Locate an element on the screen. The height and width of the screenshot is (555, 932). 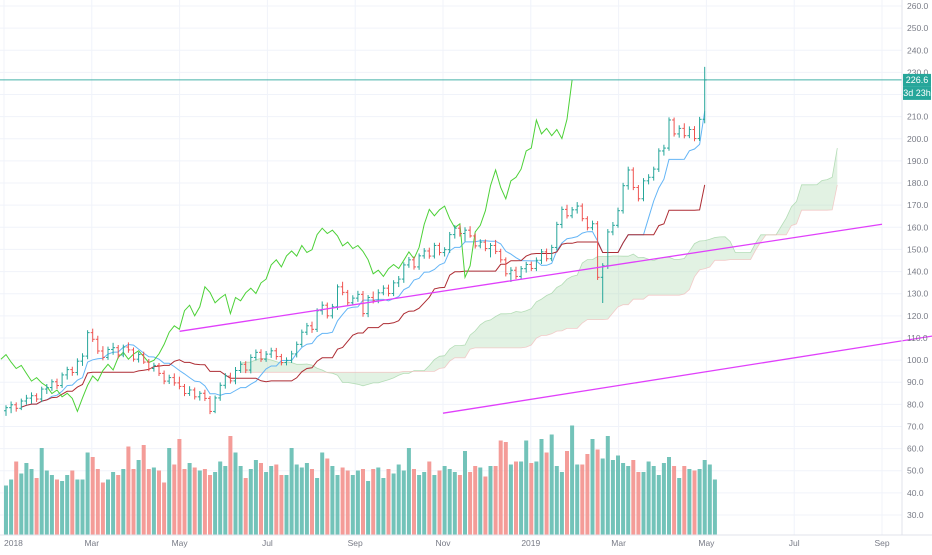
y-tick-label: 170.0 is located at coordinates (918, 205).